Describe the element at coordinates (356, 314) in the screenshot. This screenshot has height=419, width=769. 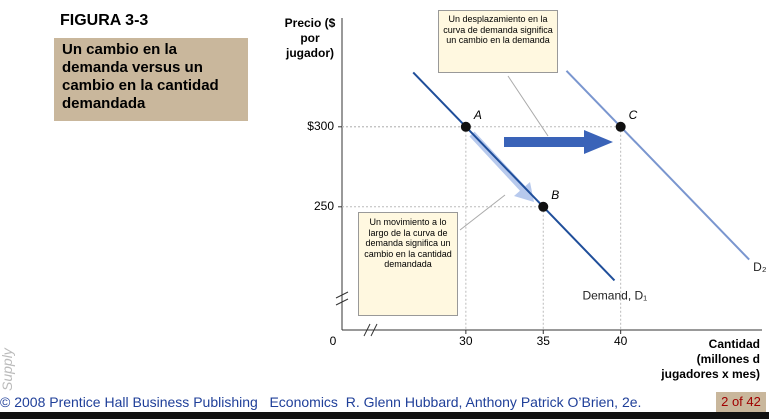
I see `axis-break` at that location.